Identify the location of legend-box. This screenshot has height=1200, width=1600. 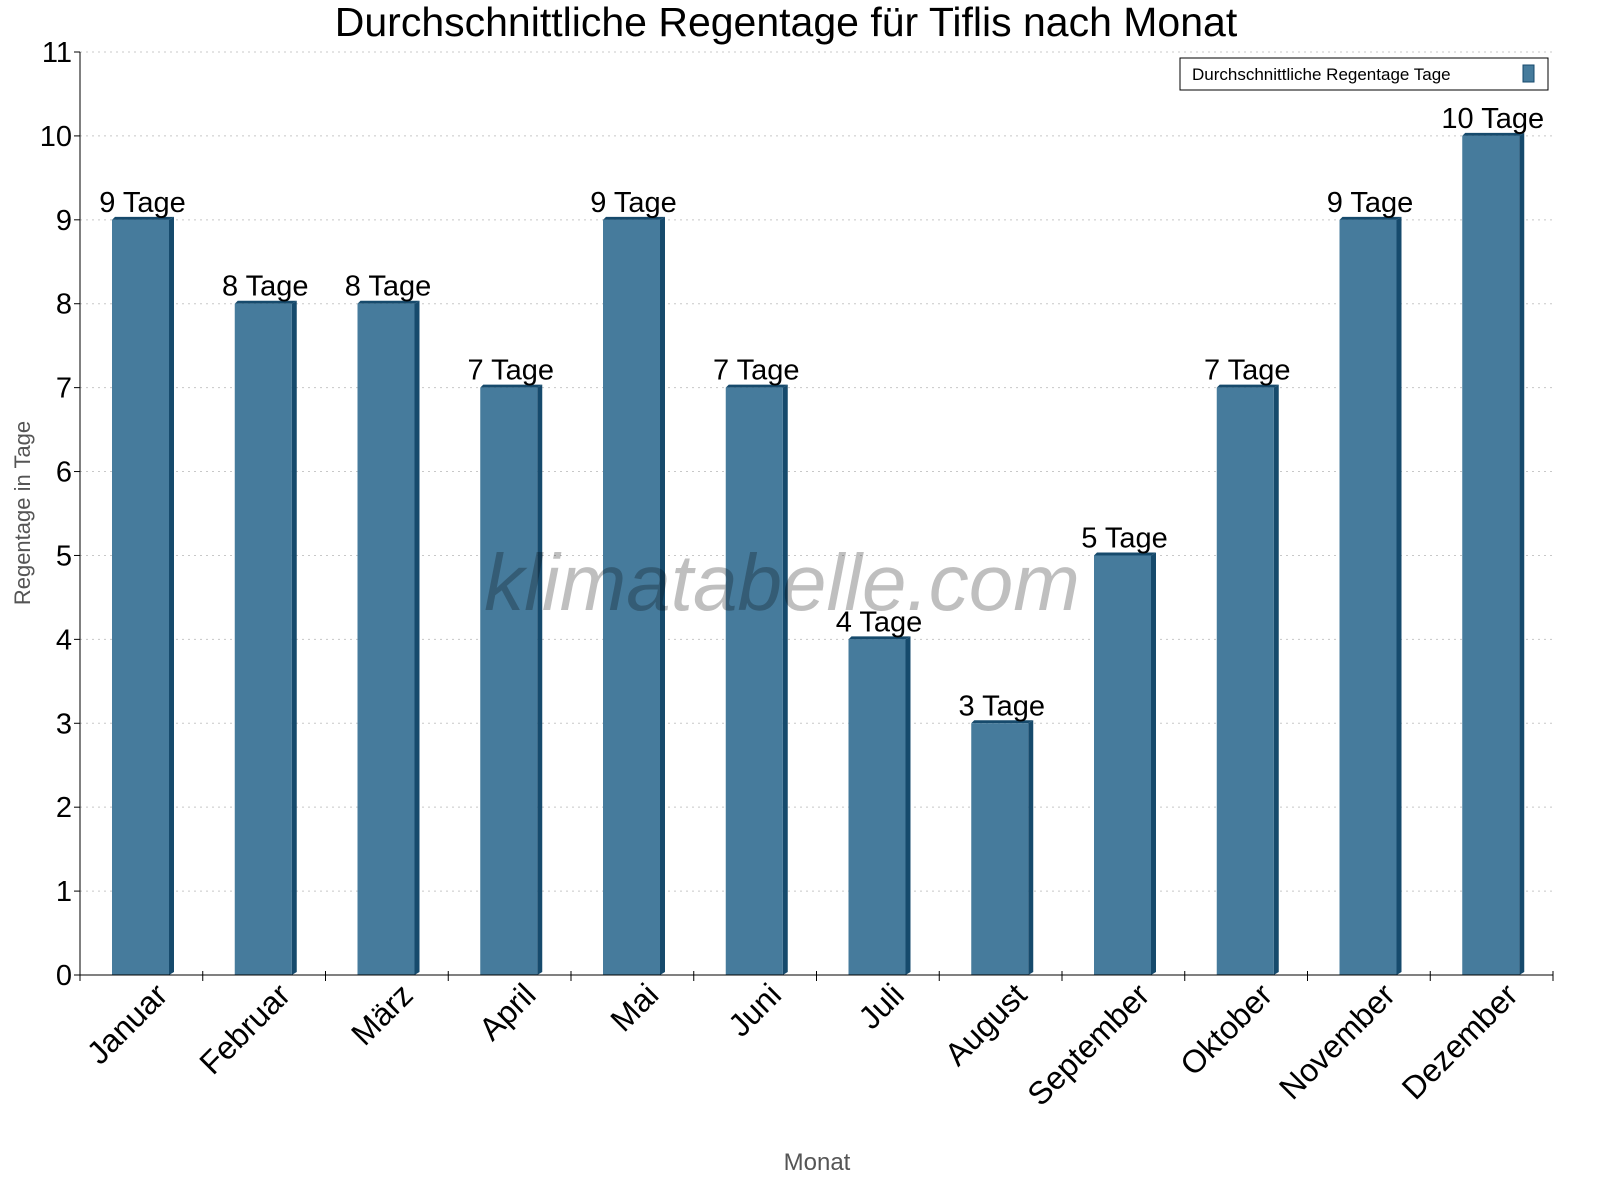
(1364, 74).